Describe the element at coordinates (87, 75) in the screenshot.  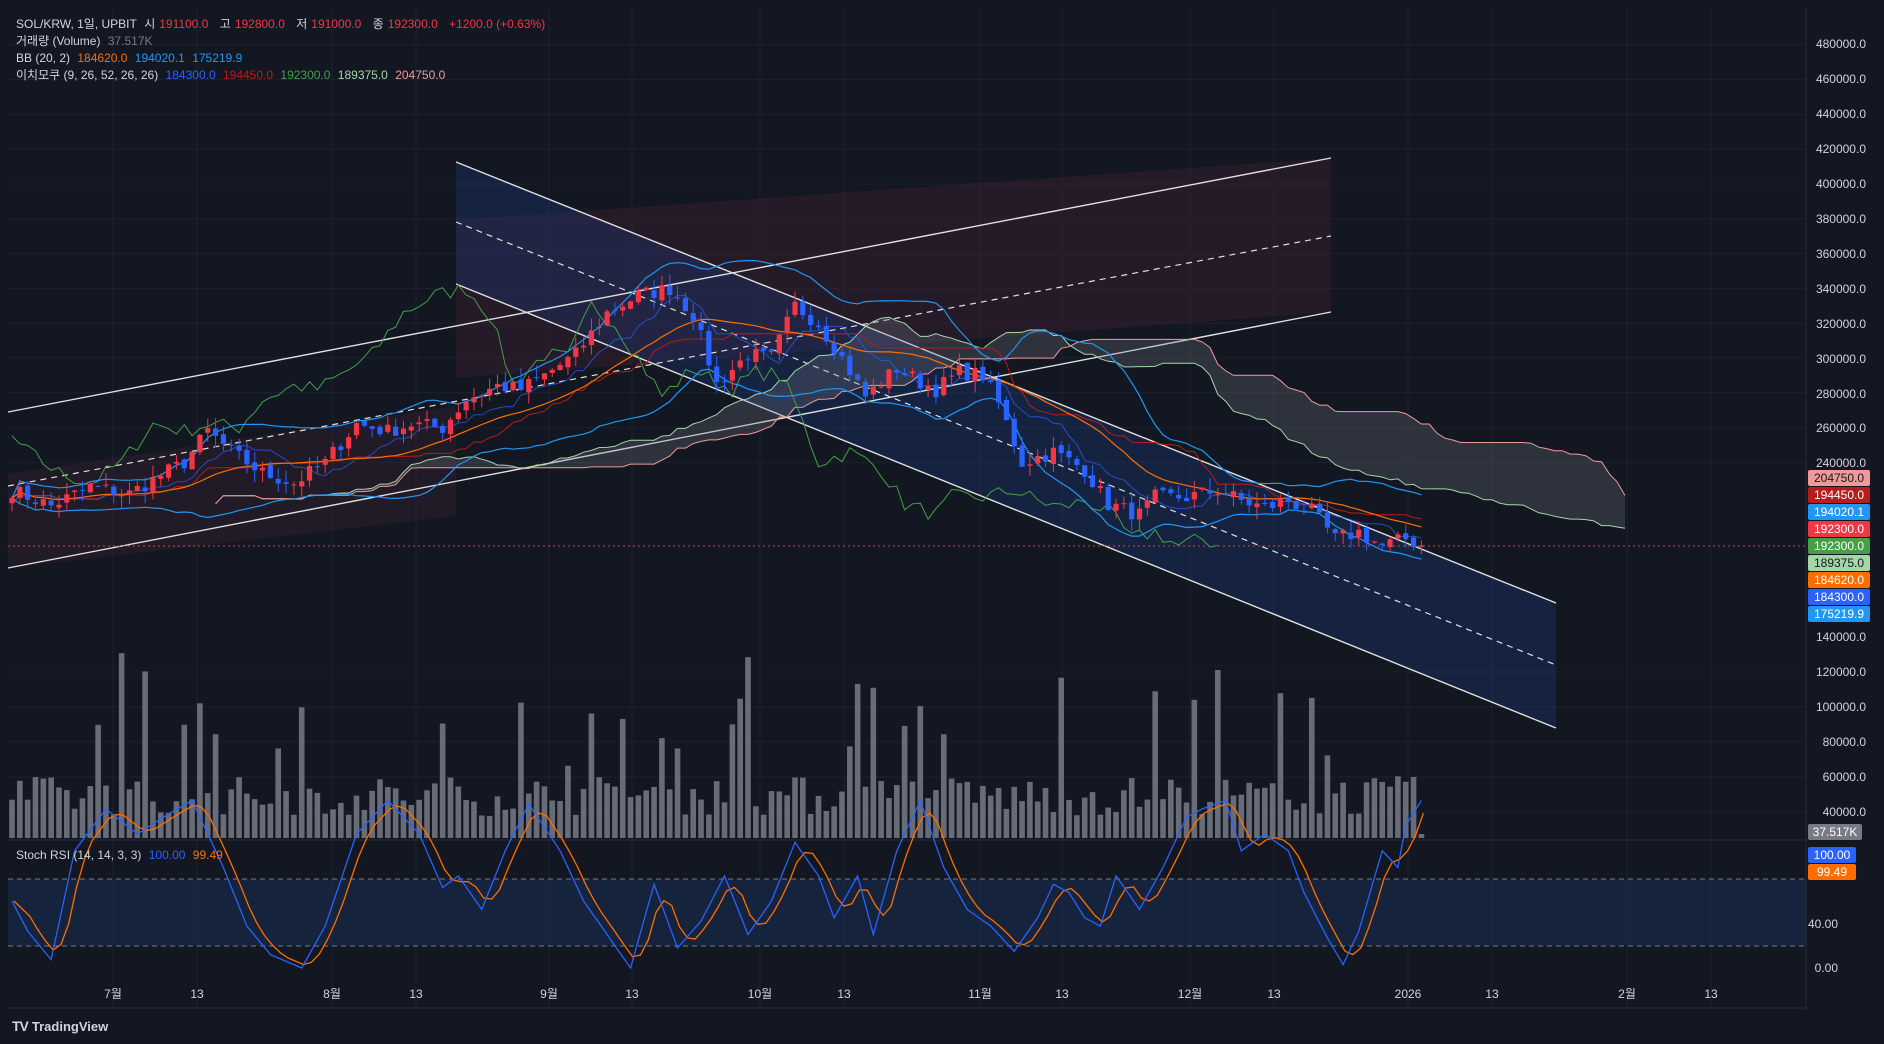
I see `ichimoku-label: 이치모쿠 (9, 26, 52, 26, 26)` at that location.